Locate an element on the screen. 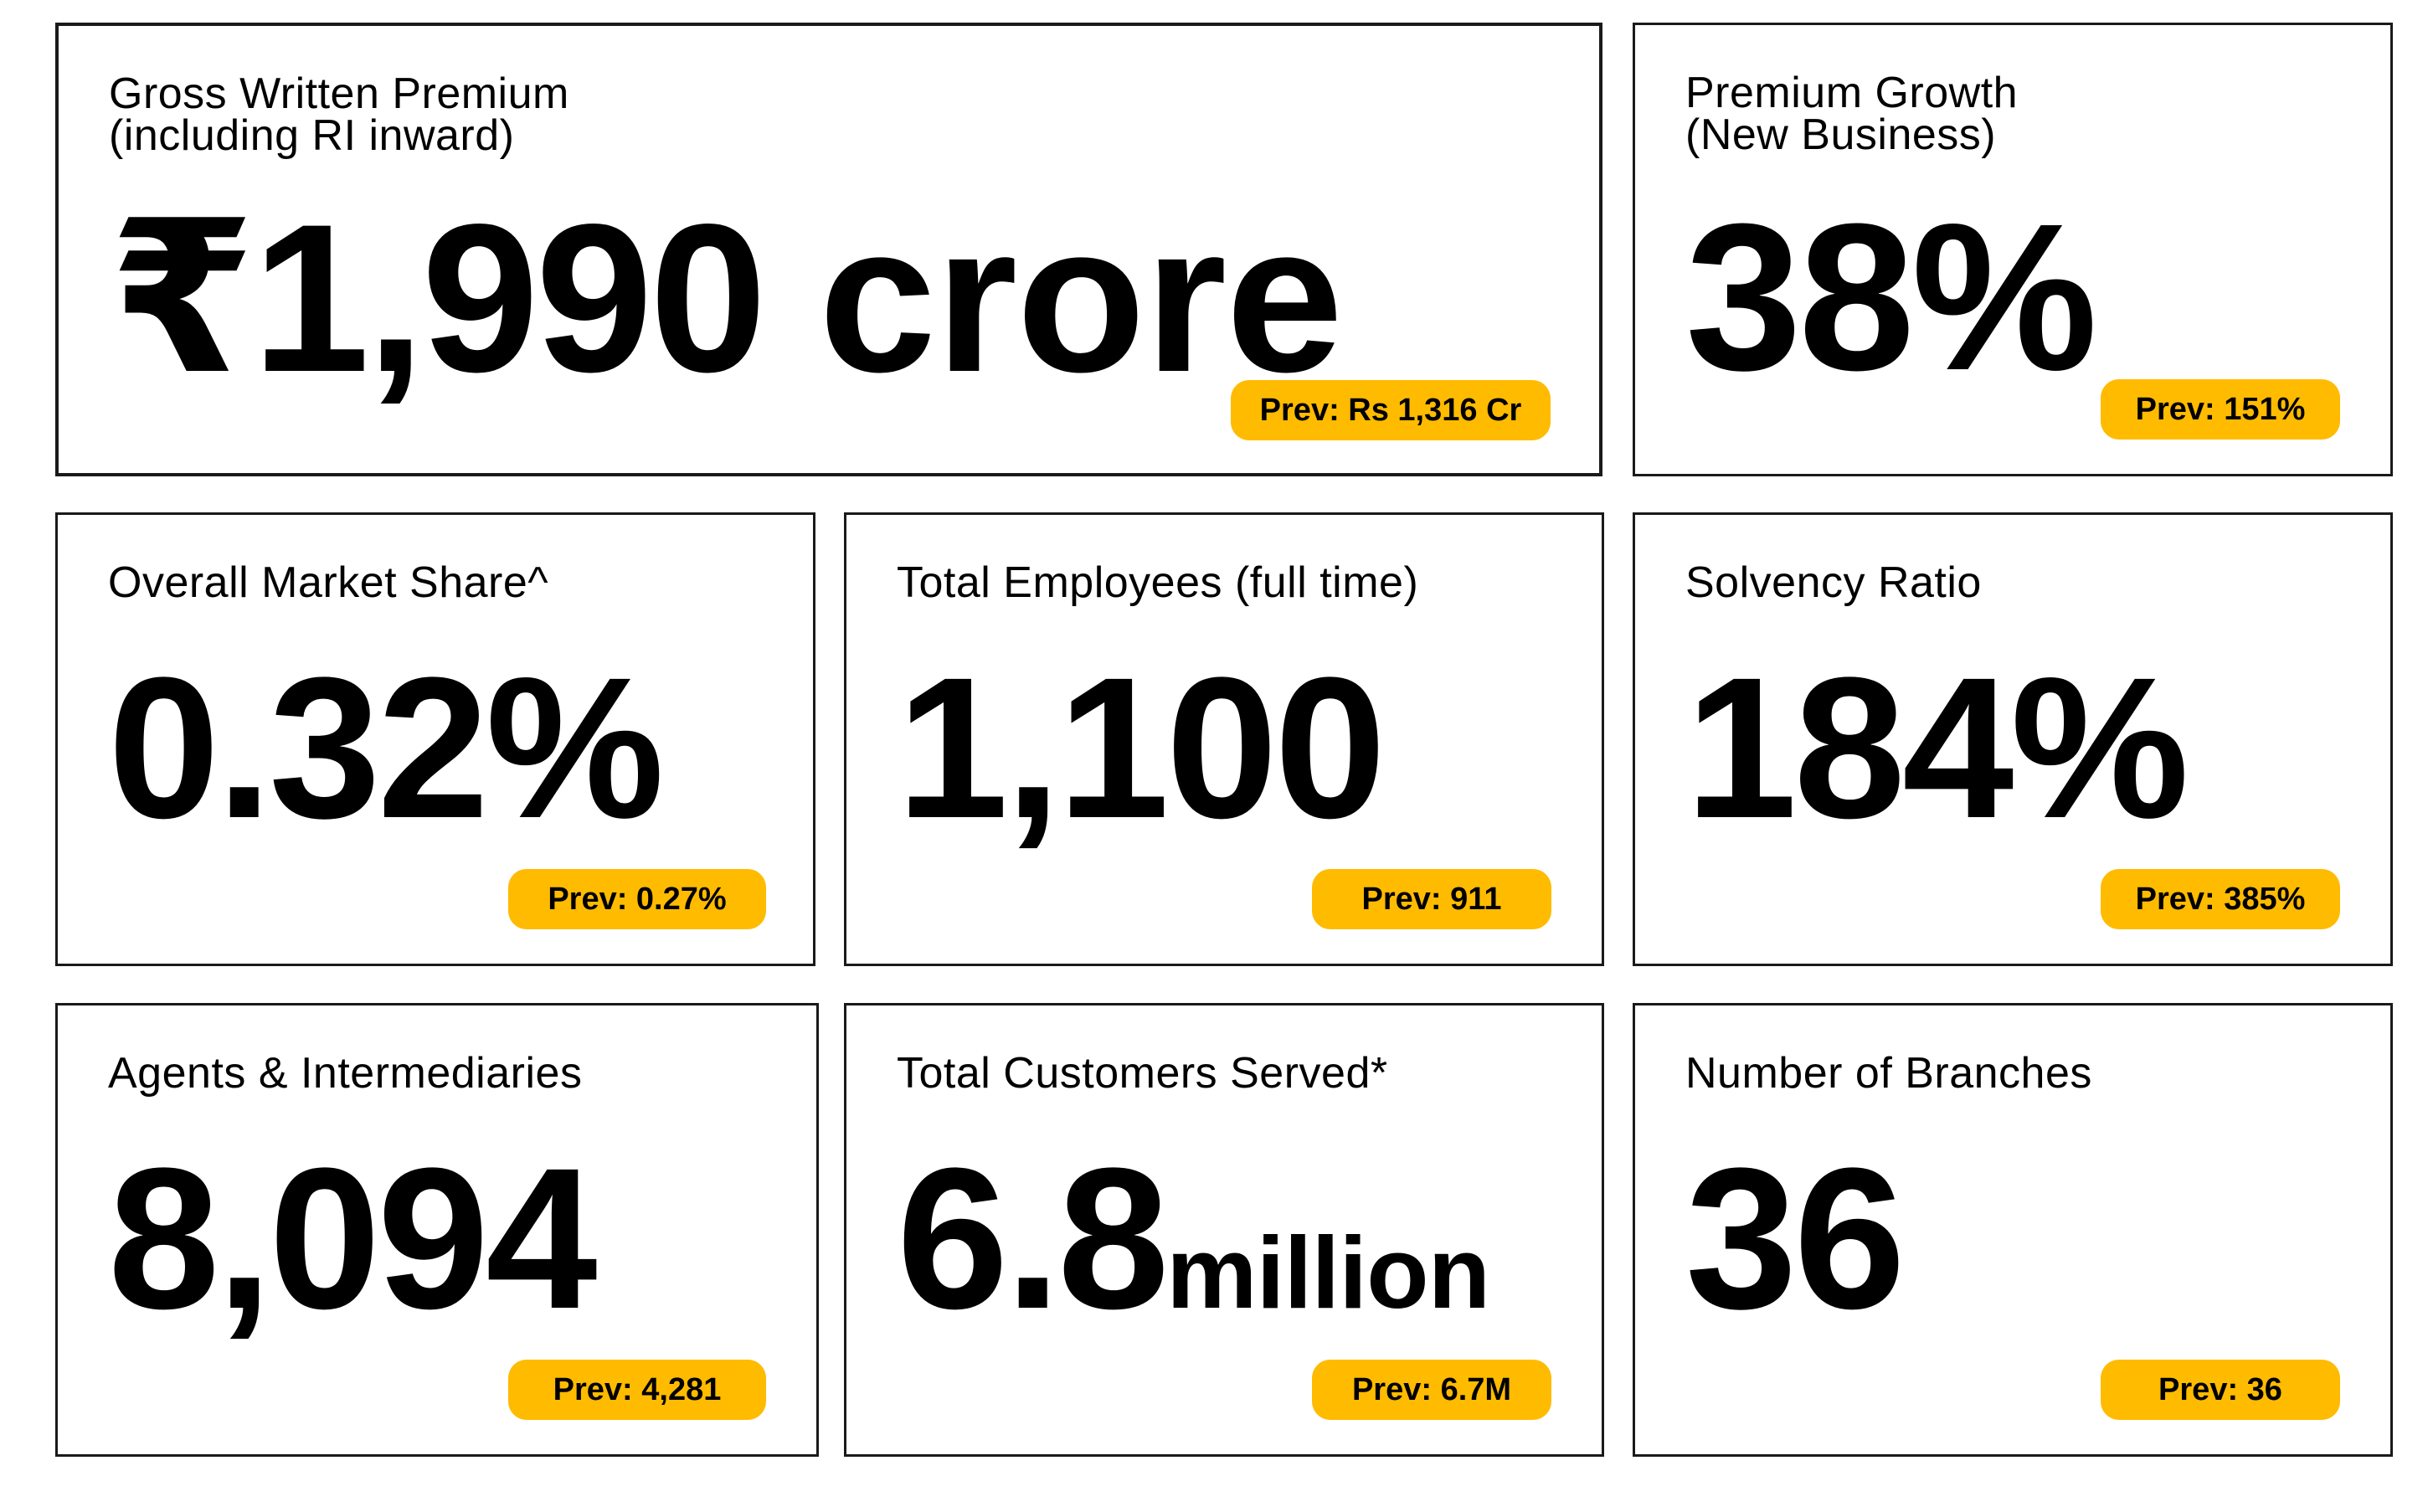 Image resolution: width=2428 pixels, height=1512 pixels. value-number: 6.8 is located at coordinates (1033, 1238).